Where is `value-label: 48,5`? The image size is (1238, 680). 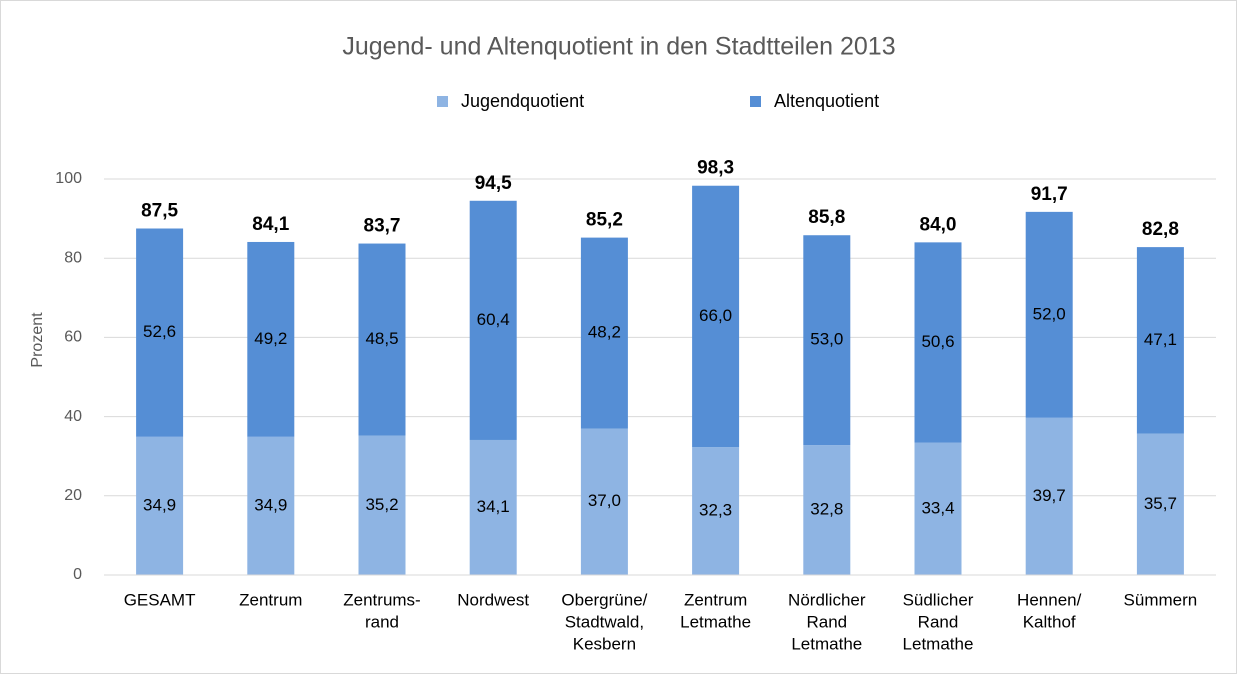 value-label: 48,5 is located at coordinates (381, 338).